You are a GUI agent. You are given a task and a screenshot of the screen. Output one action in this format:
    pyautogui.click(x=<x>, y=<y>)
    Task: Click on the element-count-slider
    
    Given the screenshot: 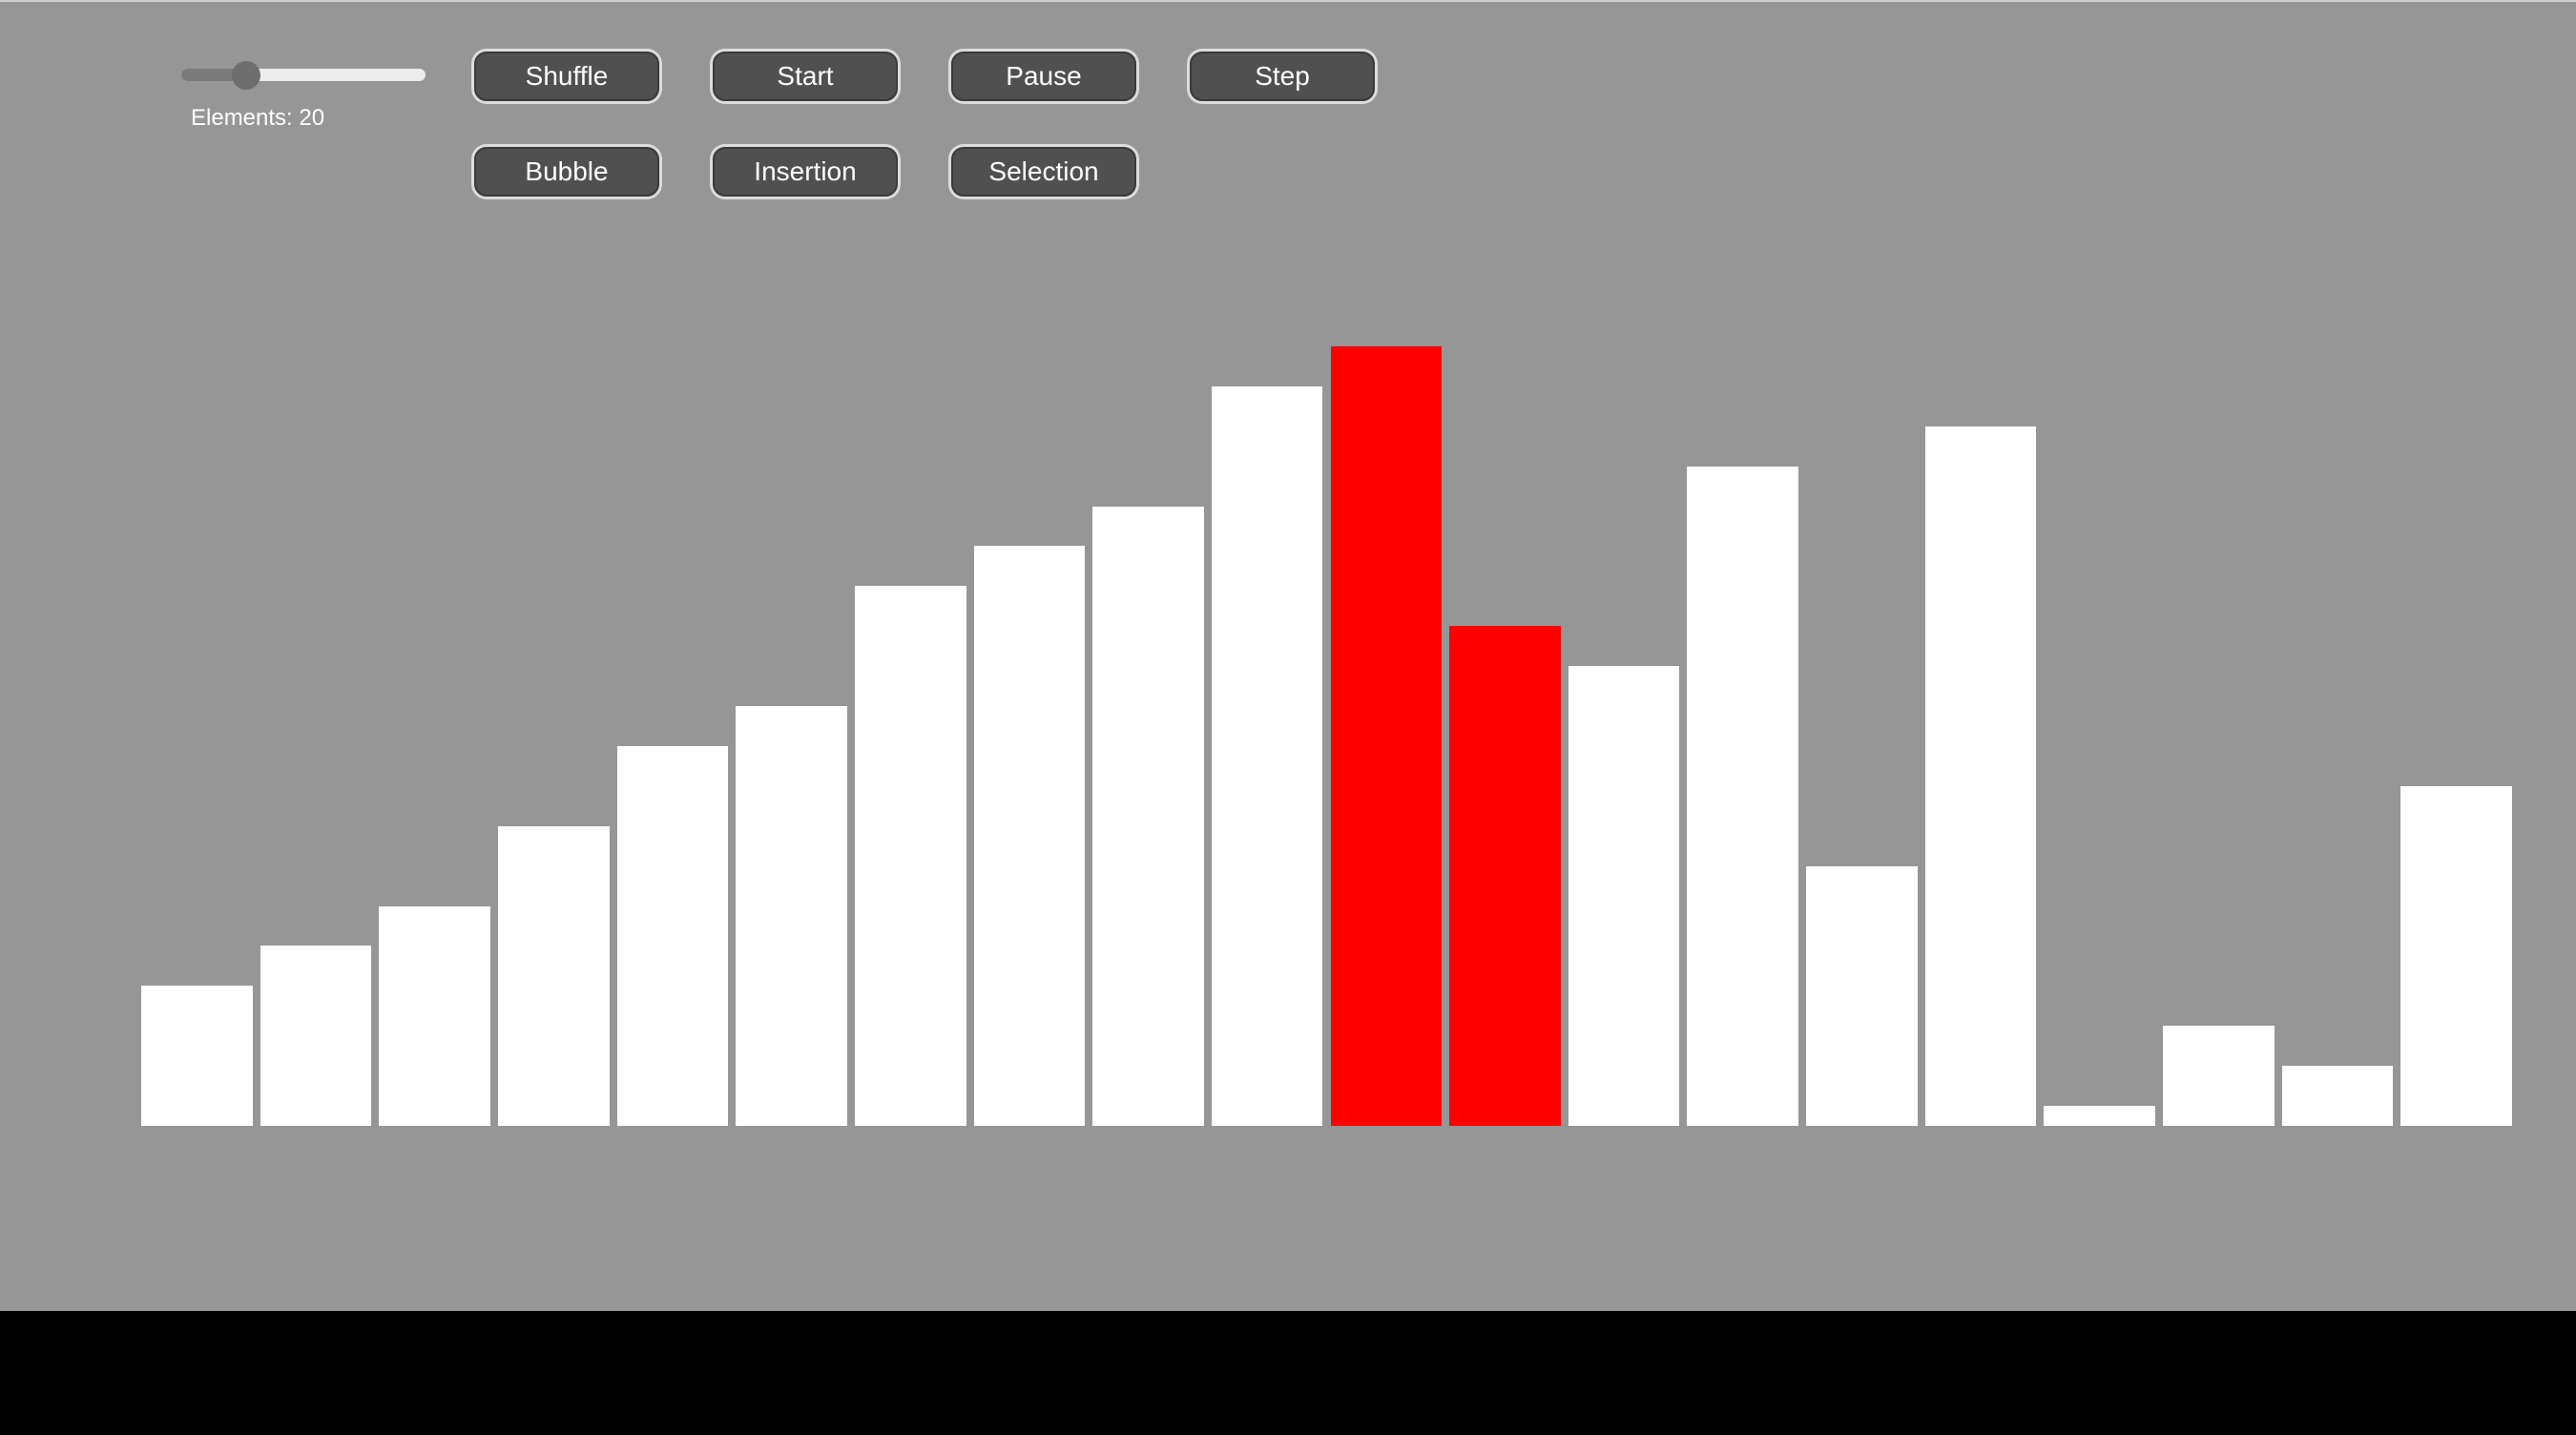 What is the action you would take?
    pyautogui.click(x=303, y=75)
    